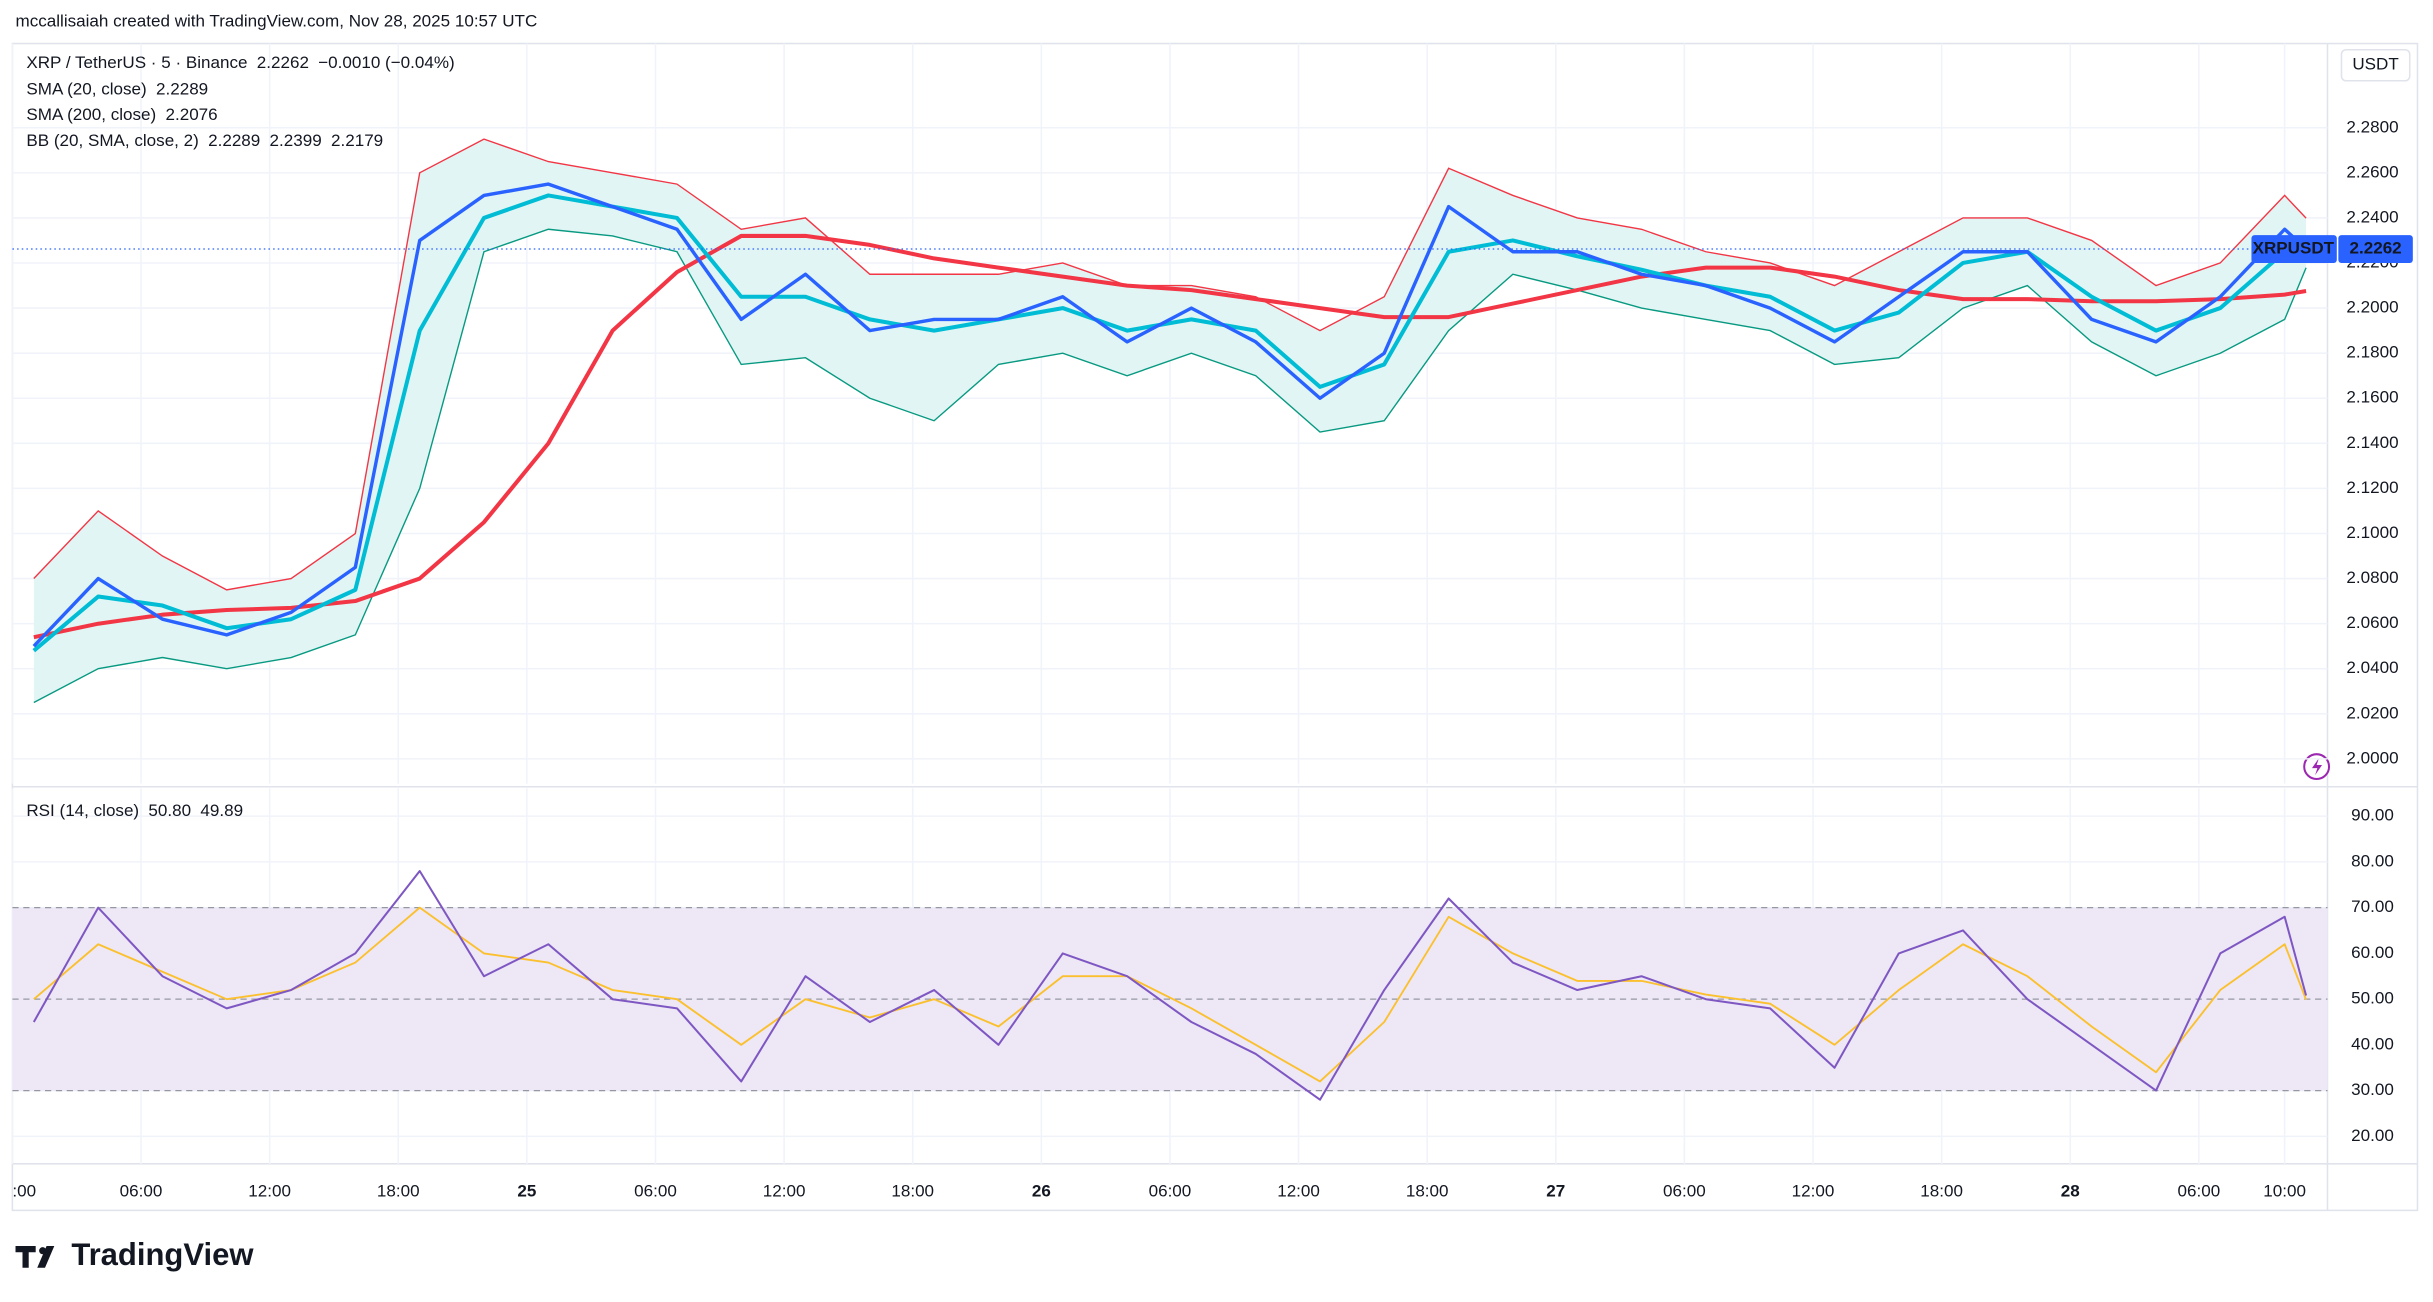 The image size is (2433, 1302). I want to click on unit-label: USDT, so click(2375, 64).